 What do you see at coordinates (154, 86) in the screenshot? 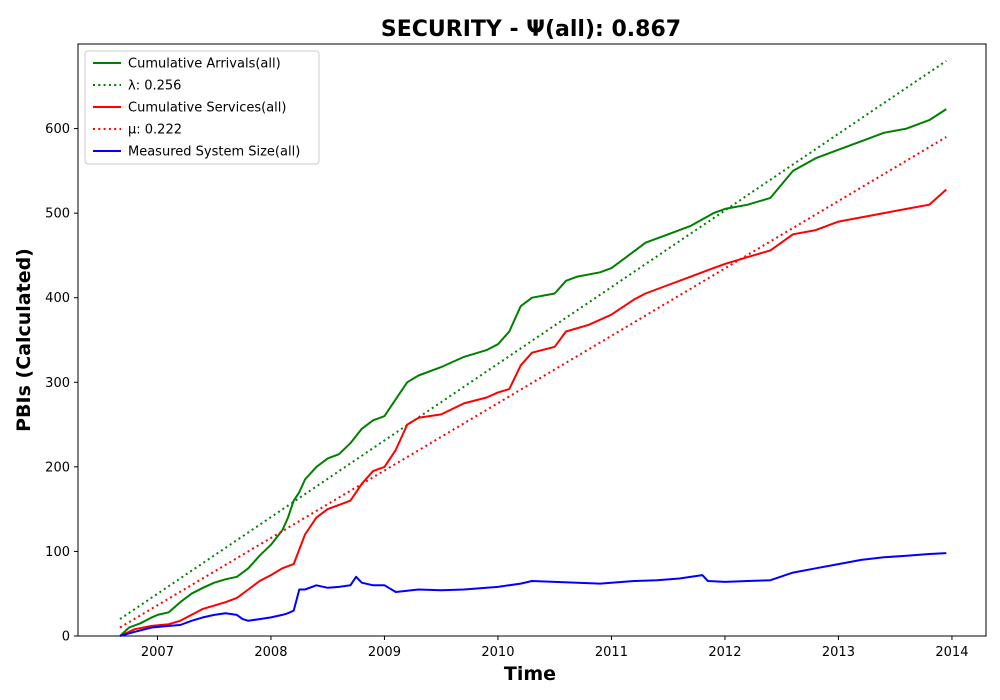
I see `legend-label: λ: 0.256` at bounding box center [154, 86].